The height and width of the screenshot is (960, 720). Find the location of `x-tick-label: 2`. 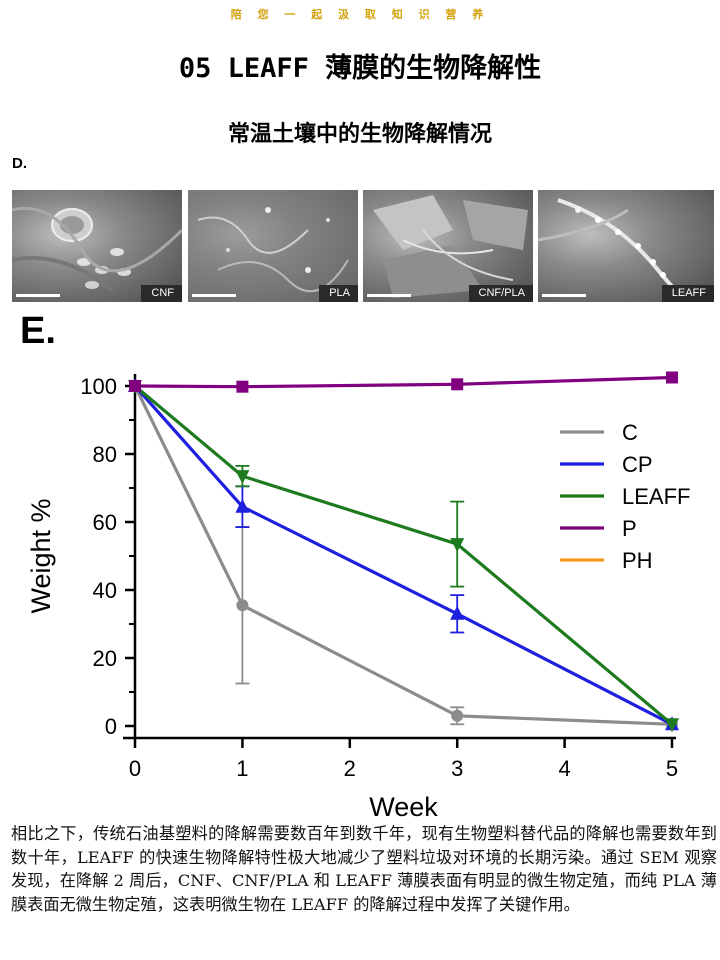

x-tick-label: 2 is located at coordinates (350, 768).